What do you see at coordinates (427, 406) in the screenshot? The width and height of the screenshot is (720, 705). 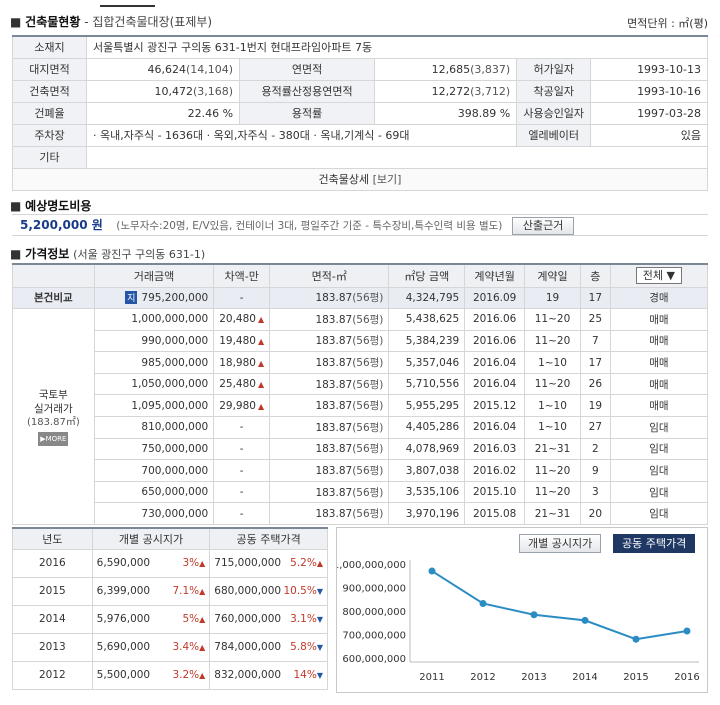 I see `per-sqm-cell: 5,955,295` at bounding box center [427, 406].